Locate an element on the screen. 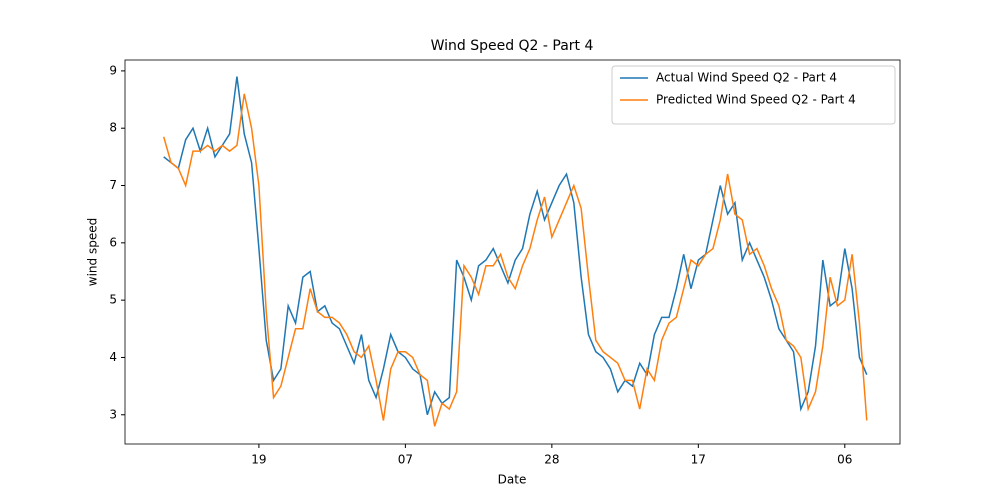 The width and height of the screenshot is (1000, 500). x-tick-label: 06 is located at coordinates (844, 460).